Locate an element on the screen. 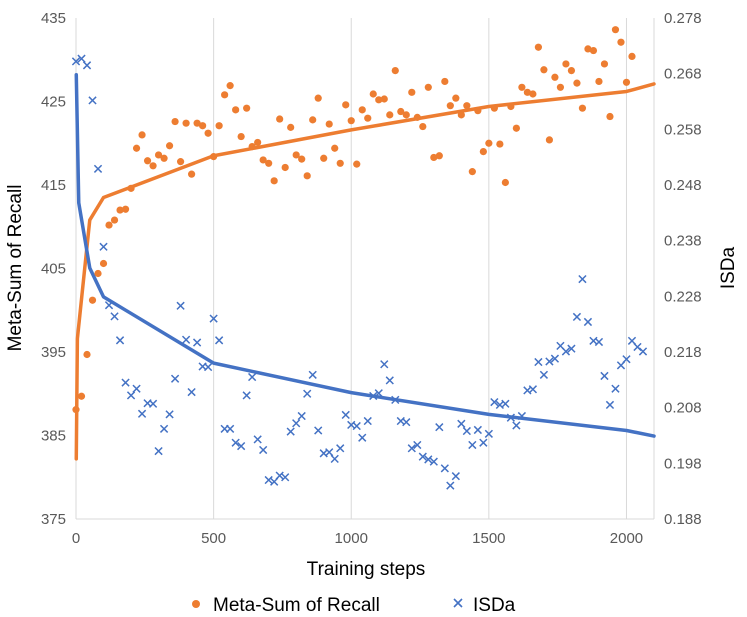  right-y-tick-label: 0.208 is located at coordinates (683, 408).